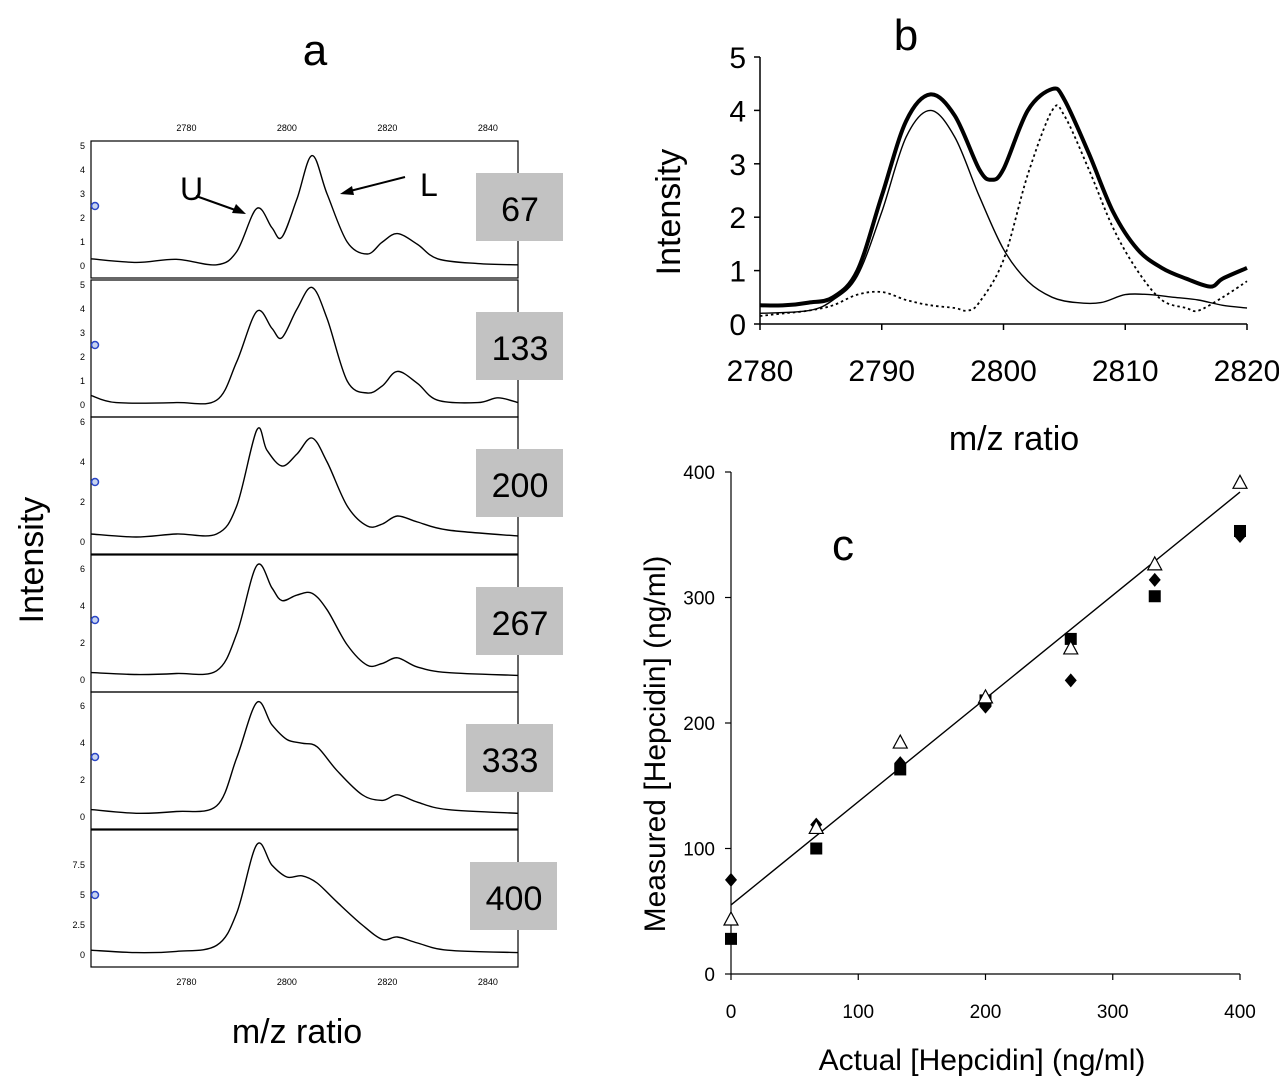  I want to click on x-tick-label: 2780, so click(760, 371).